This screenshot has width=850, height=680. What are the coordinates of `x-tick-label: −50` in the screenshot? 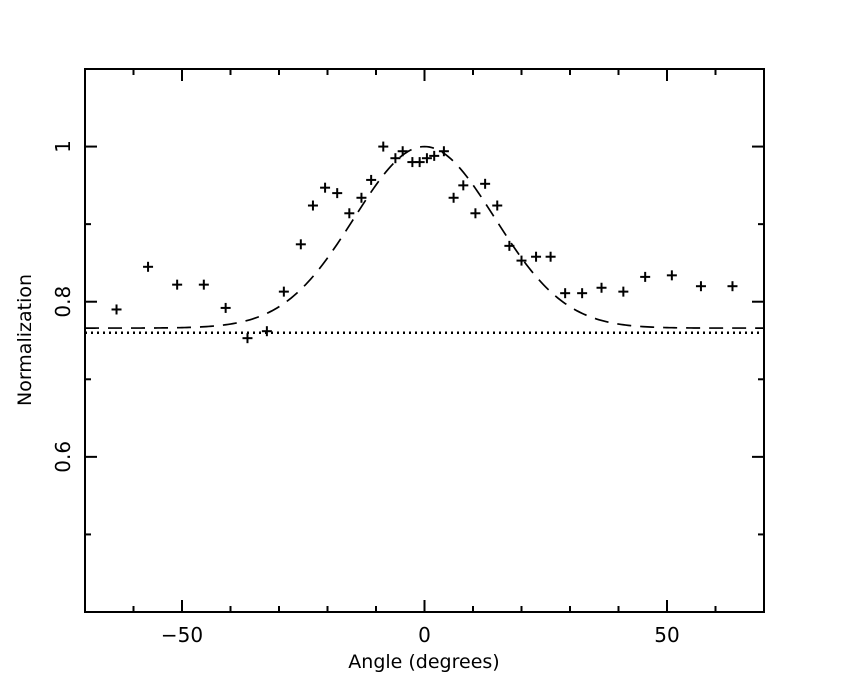 It's located at (182, 635).